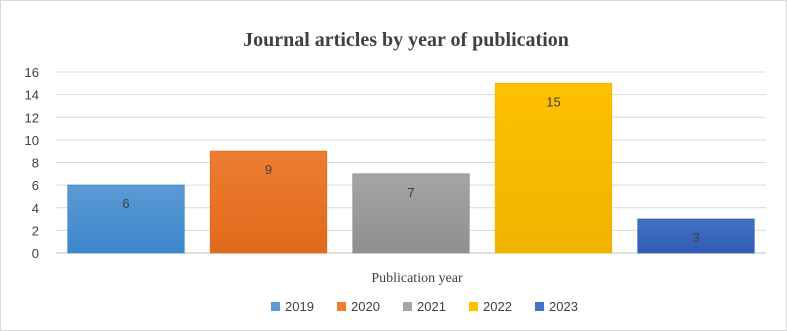 Image resolution: width=787 pixels, height=331 pixels. I want to click on data-label-2019: 6, so click(125, 203).